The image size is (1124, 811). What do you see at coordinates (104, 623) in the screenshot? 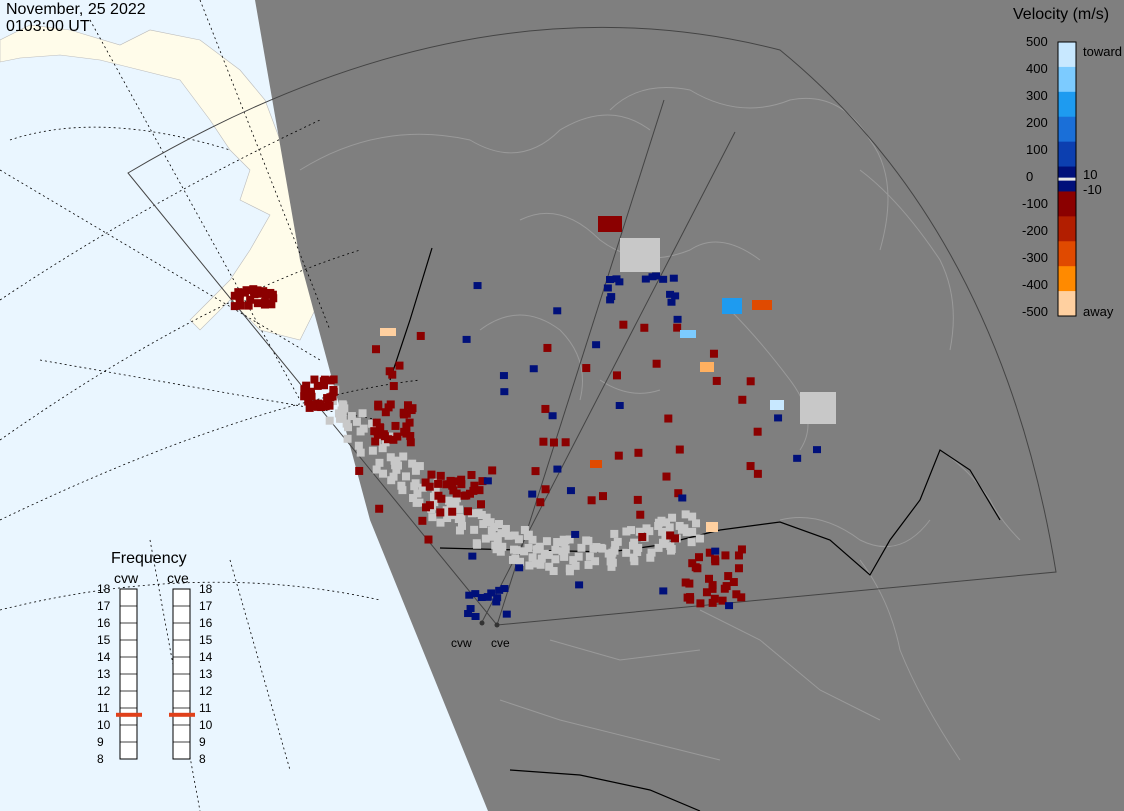
I see `frequency-scale-label: 16` at bounding box center [104, 623].